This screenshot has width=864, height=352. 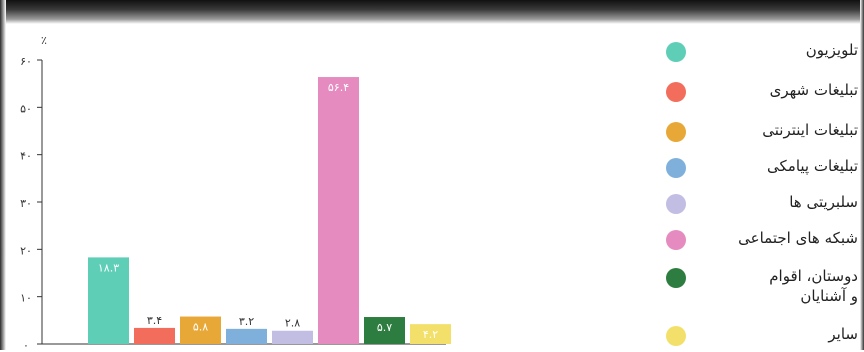 What do you see at coordinates (862, 175) in the screenshot?
I see `right-edge-shadow` at bounding box center [862, 175].